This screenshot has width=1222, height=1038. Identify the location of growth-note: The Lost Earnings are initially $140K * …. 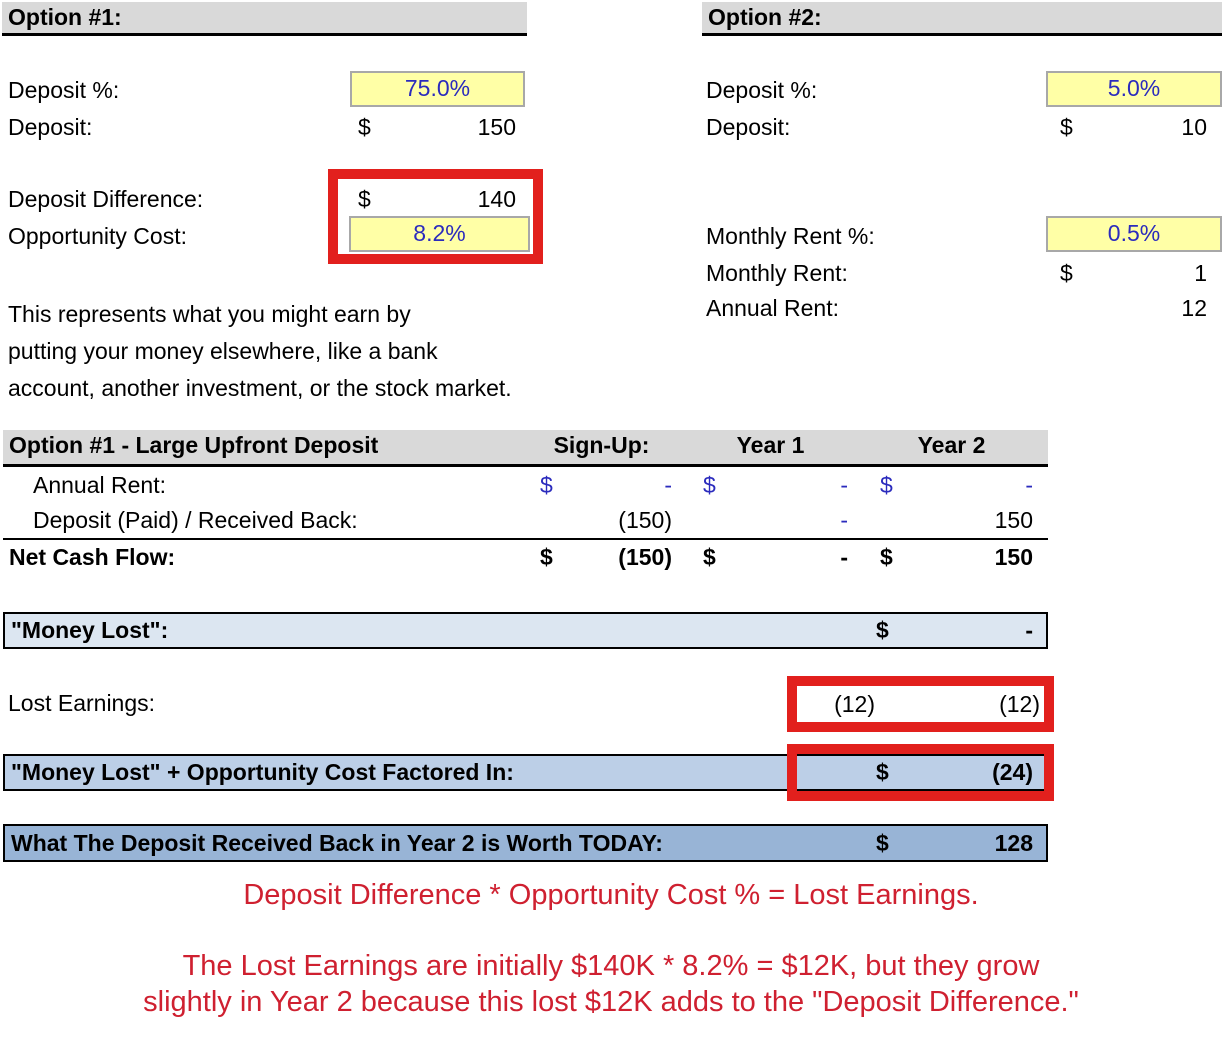
(611, 984).